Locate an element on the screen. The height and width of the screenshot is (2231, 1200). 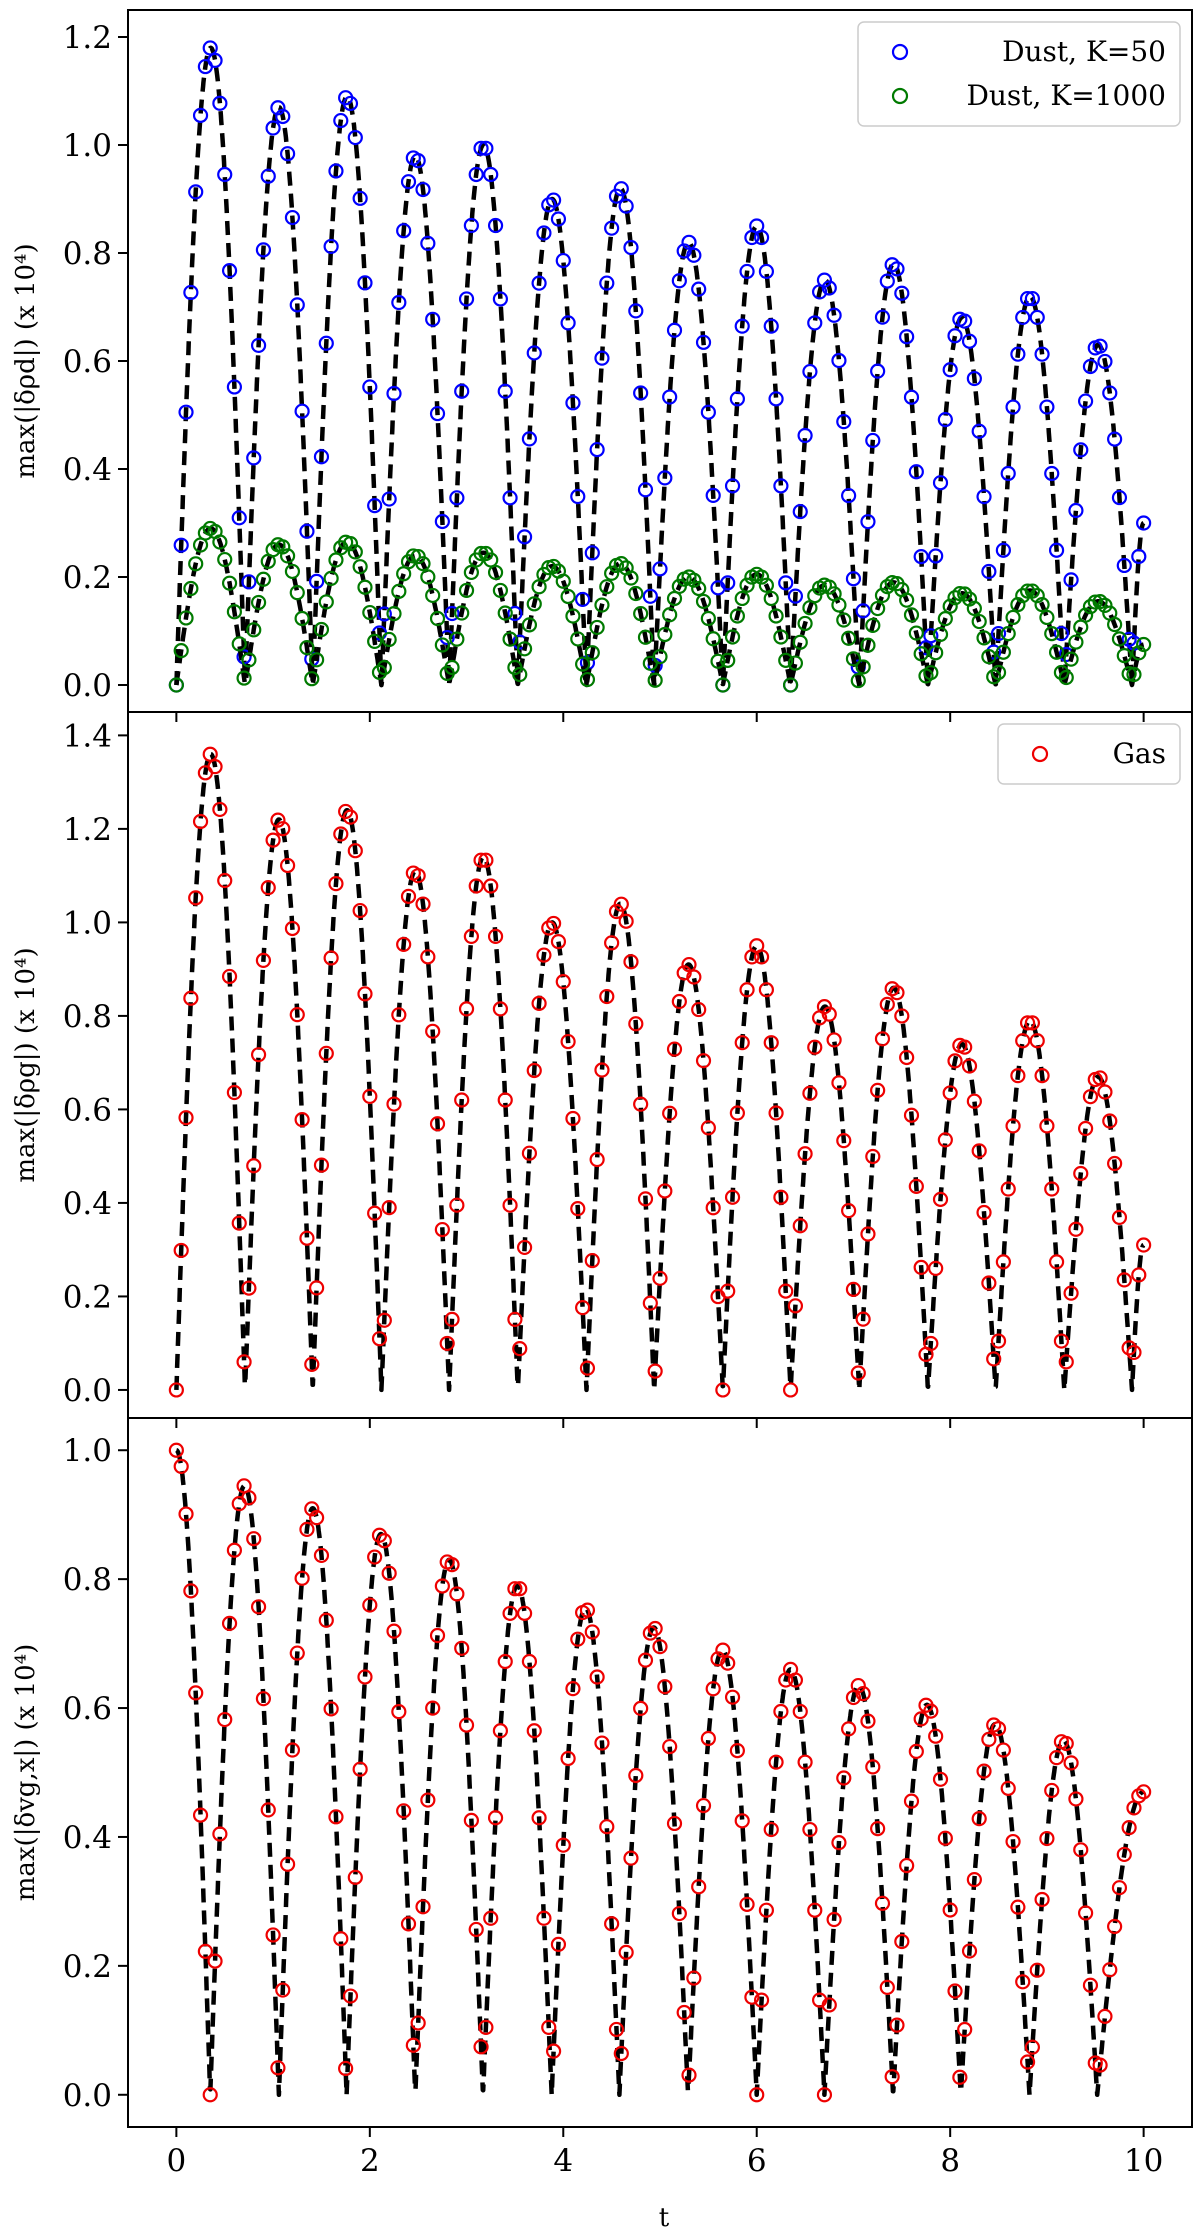
x-axis-label: t is located at coordinates (664, 2217).